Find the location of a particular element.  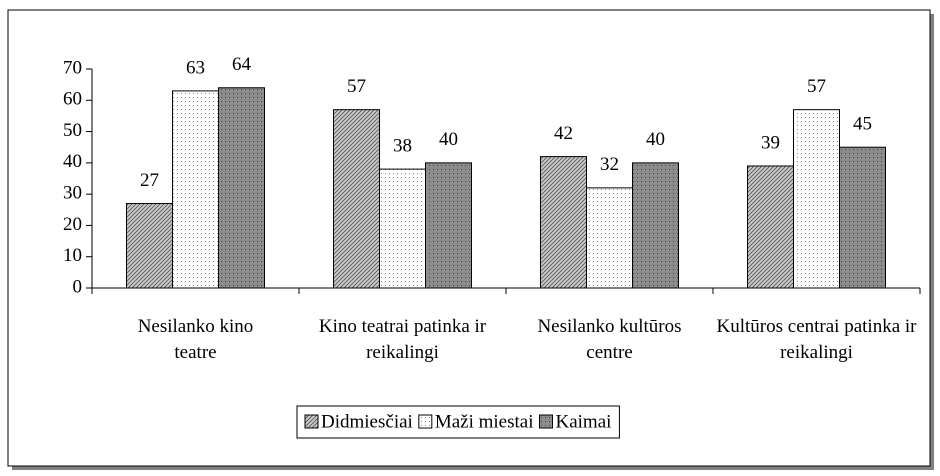

y-tick-label: 0 is located at coordinates (78, 286).